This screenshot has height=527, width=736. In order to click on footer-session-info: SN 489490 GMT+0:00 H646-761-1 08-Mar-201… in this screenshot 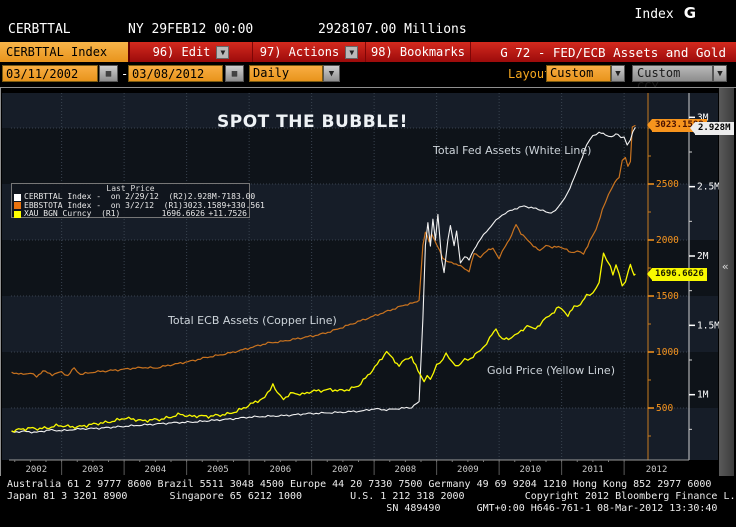, I will do `click(362, 508)`.